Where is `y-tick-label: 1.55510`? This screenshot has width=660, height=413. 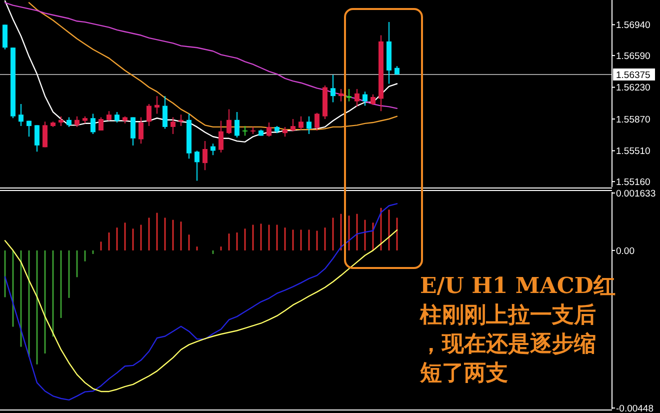 y-tick-label: 1.55510 is located at coordinates (633, 152).